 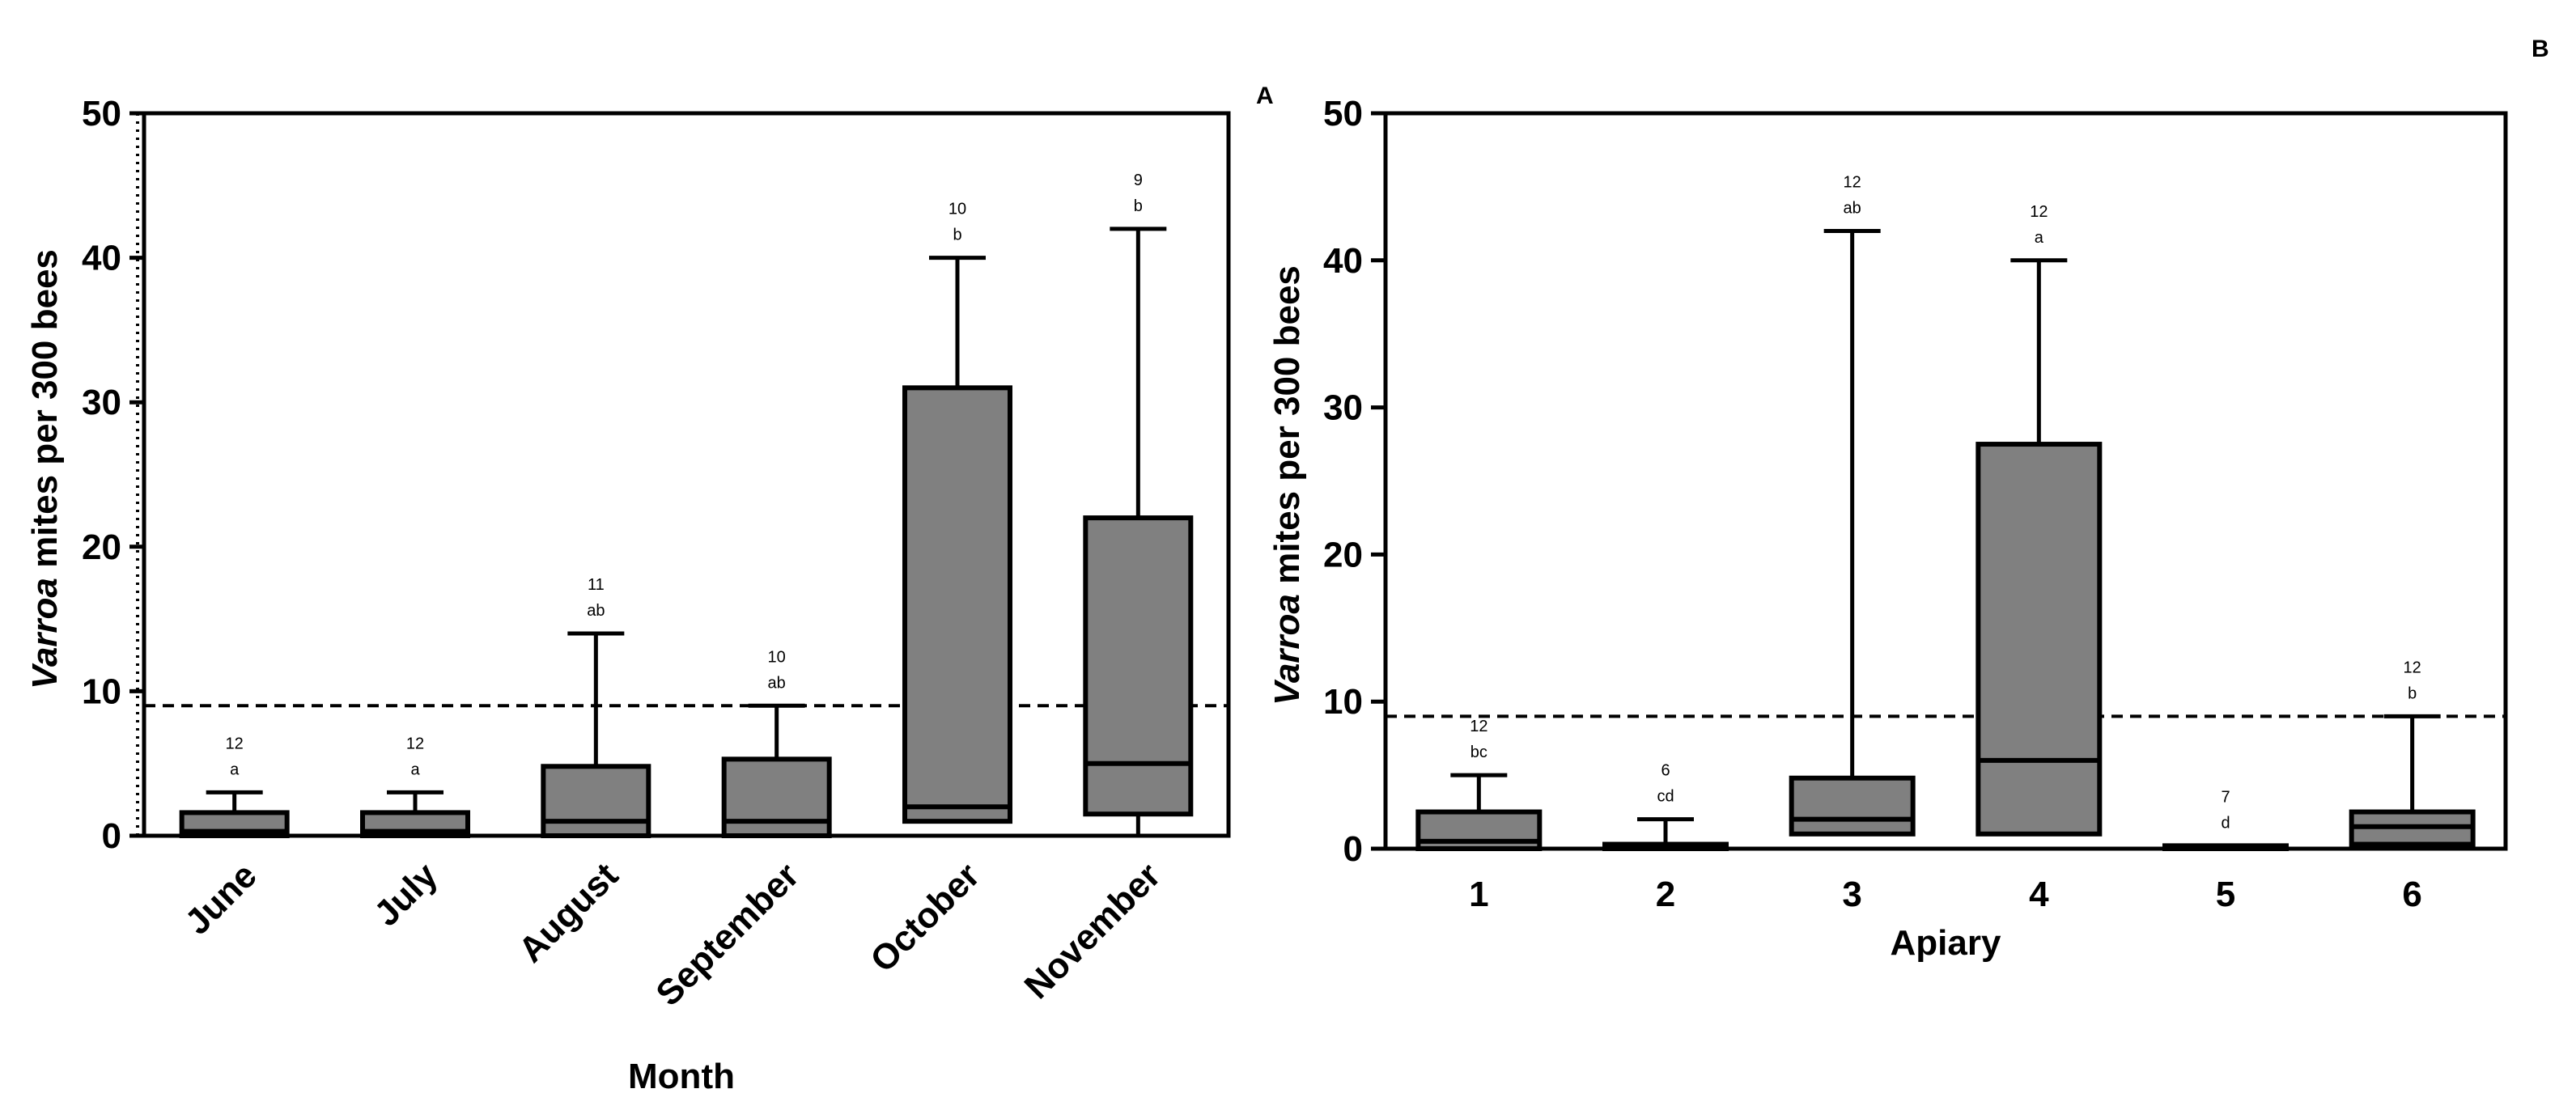 I want to click on panel-a-y-axis-title: Varroa mites per 300 bees, so click(x=45, y=469).